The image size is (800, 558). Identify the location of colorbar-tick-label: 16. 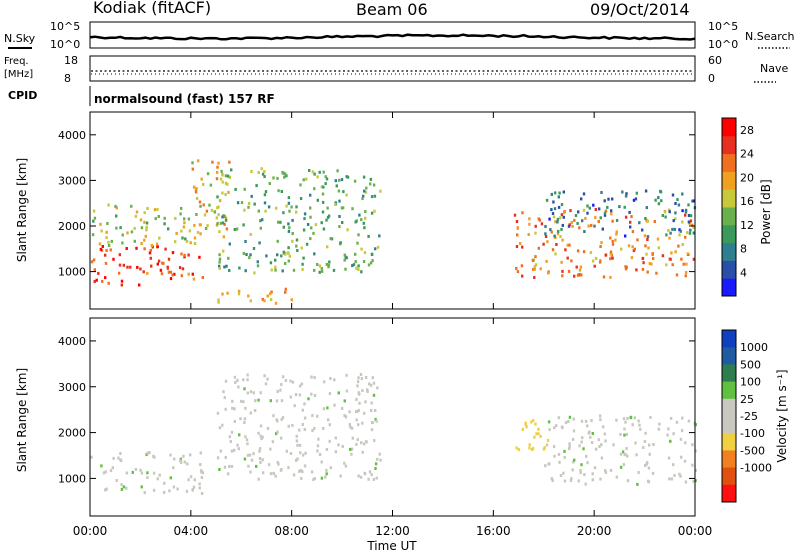
(747, 201).